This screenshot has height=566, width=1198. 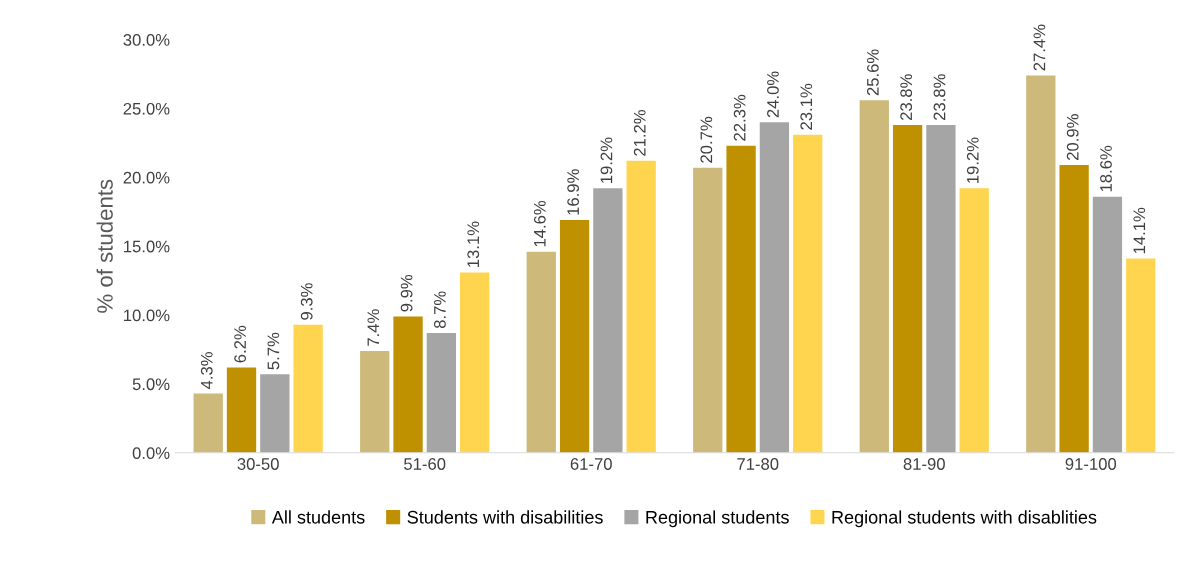 What do you see at coordinates (1072, 137) in the screenshot?
I see `data-label: 20.9%` at bounding box center [1072, 137].